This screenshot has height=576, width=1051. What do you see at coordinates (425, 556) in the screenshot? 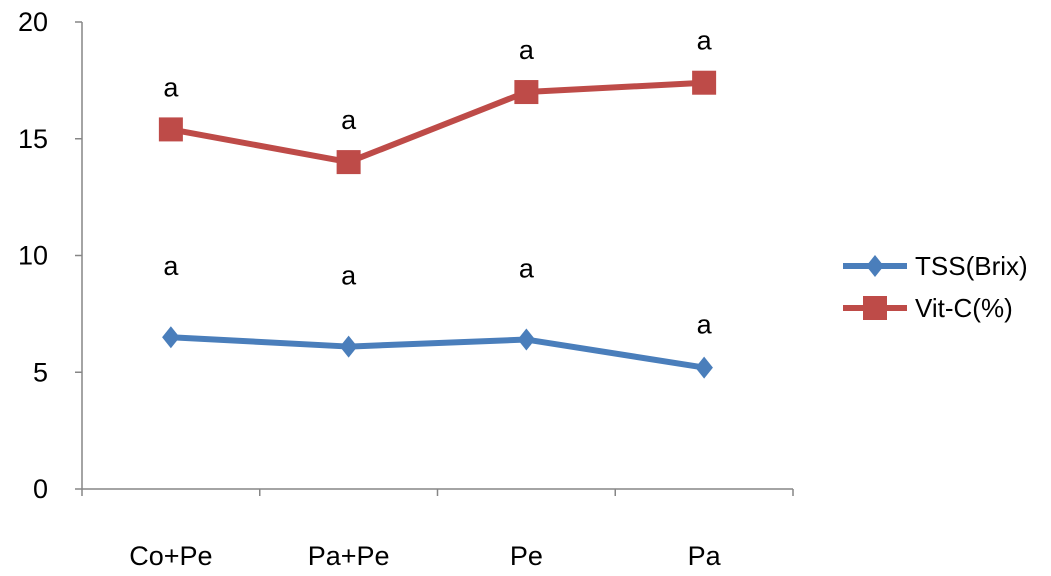
I see `x-category-labels: Co+Pe Pa+Pe Pe Pa` at bounding box center [425, 556].